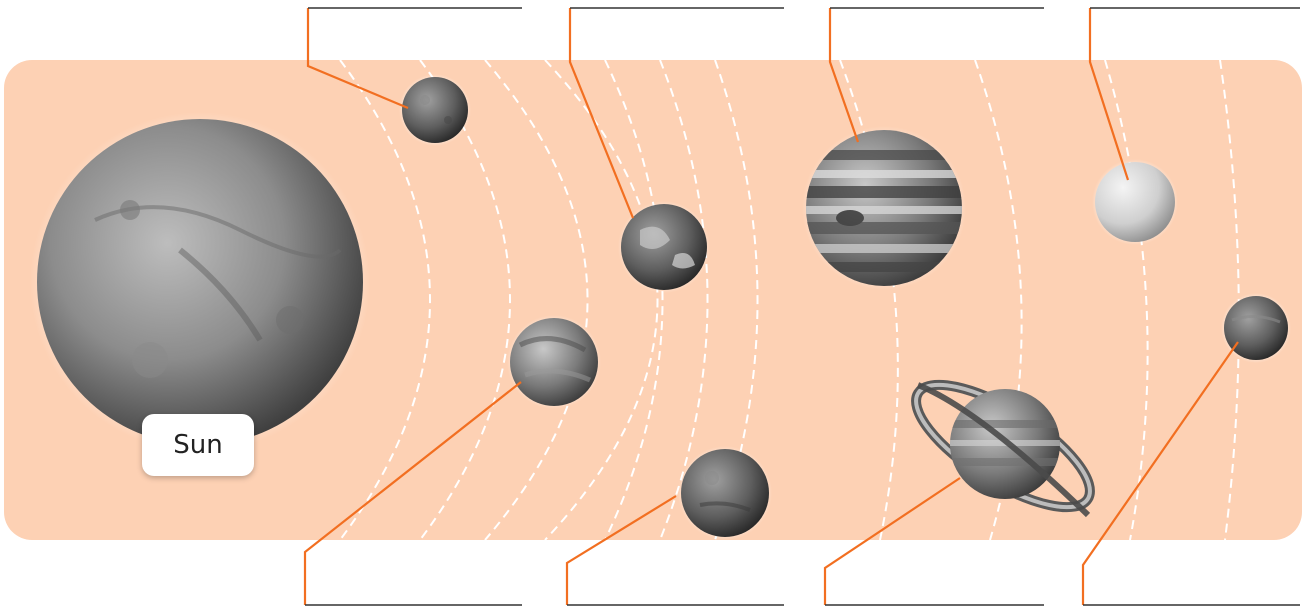 This screenshot has height=614, width=1304. I want to click on planet-1-icon, so click(435, 110).